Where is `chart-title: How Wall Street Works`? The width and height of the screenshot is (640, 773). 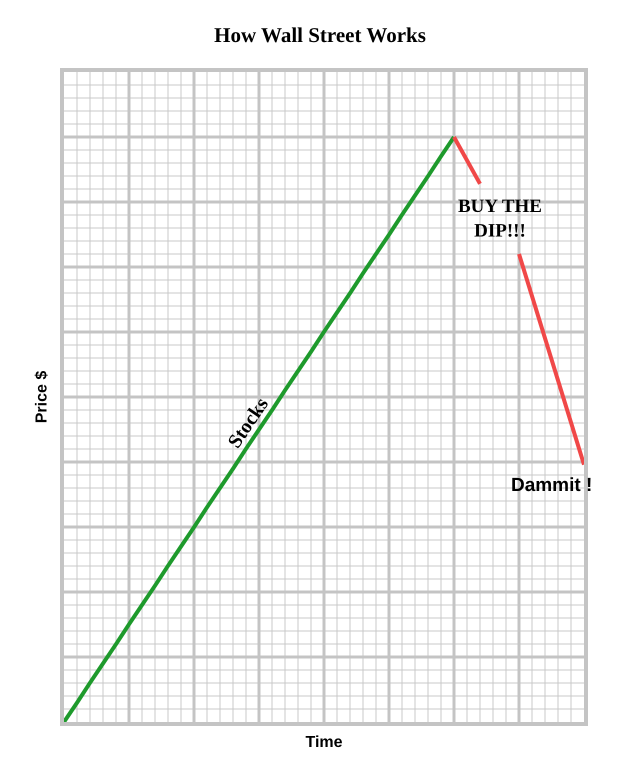 chart-title: How Wall Street Works is located at coordinates (320, 34).